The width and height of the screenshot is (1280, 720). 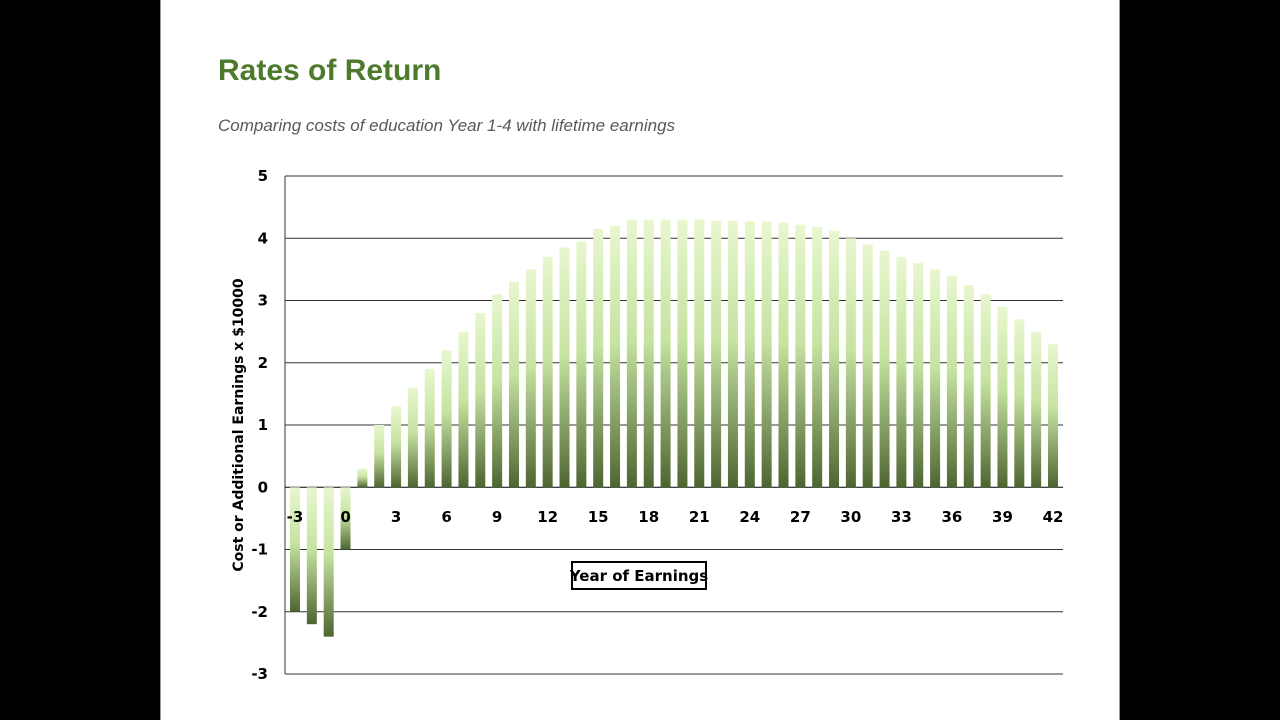 I want to click on slide-title: Rates of Return, so click(x=330, y=70).